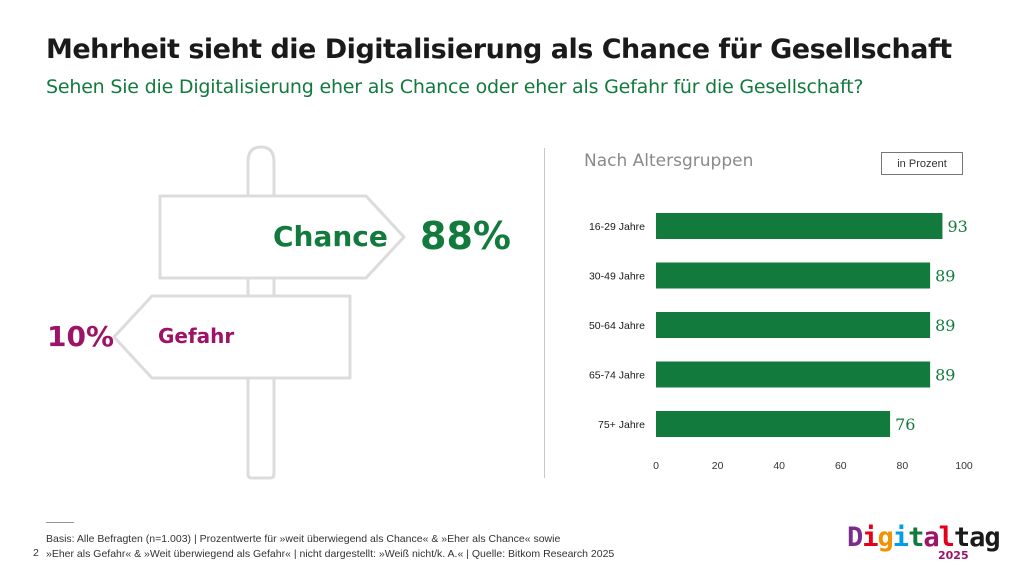 This screenshot has height=576, width=1024. Describe the element at coordinates (617, 326) in the screenshot. I see `category-label: 50-64 Jahre` at that location.